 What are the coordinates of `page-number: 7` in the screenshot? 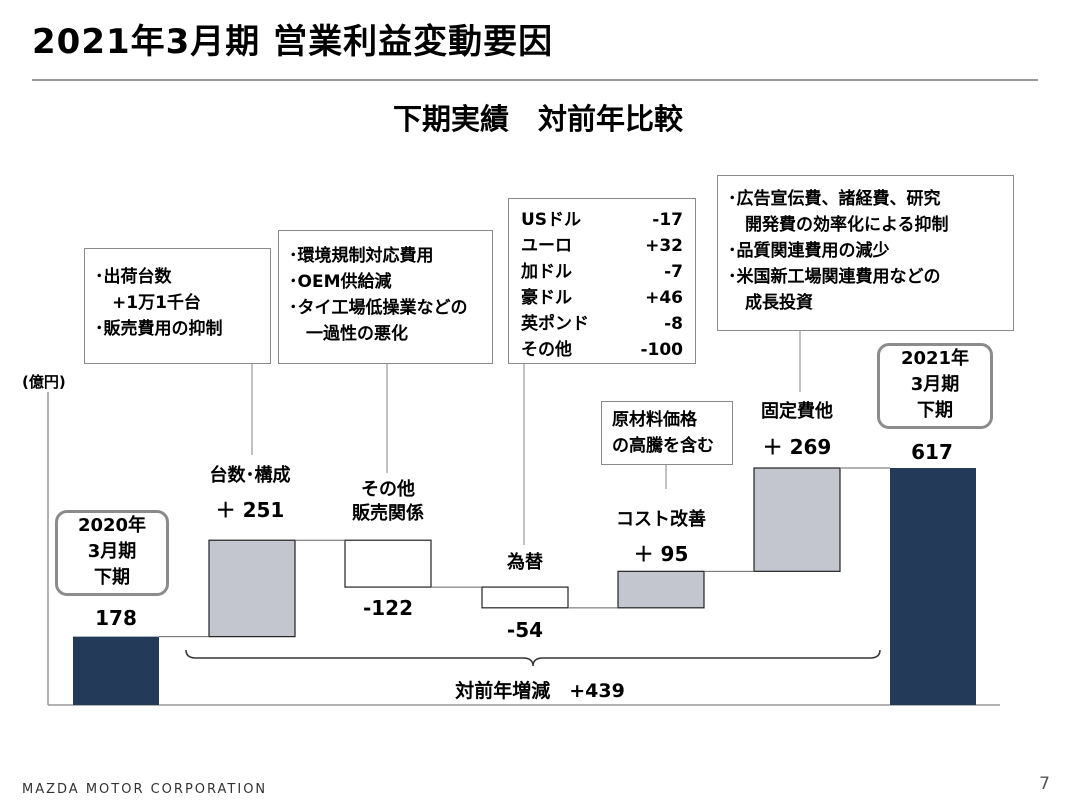 It's located at (1044, 784).